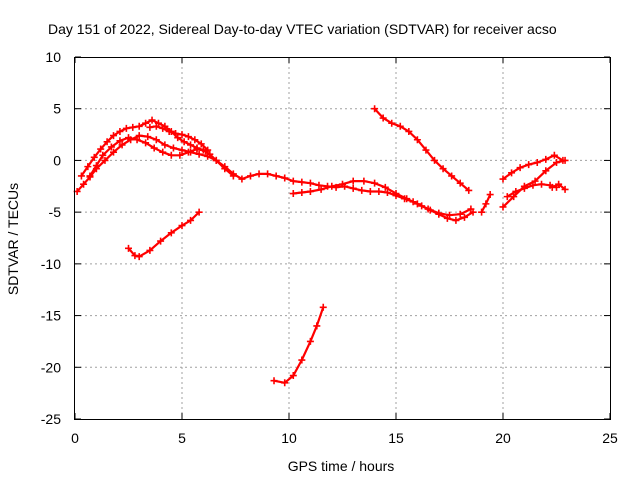  What do you see at coordinates (51, 264) in the screenshot?
I see `y-tick-label: -10` at bounding box center [51, 264].